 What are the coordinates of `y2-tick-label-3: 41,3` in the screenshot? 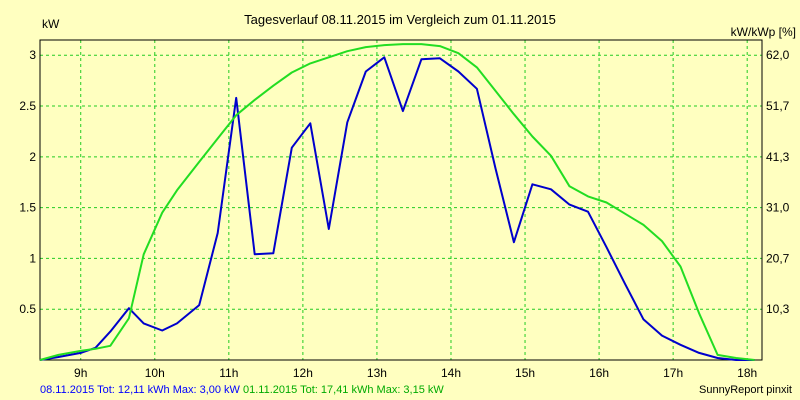 It's located at (778, 157).